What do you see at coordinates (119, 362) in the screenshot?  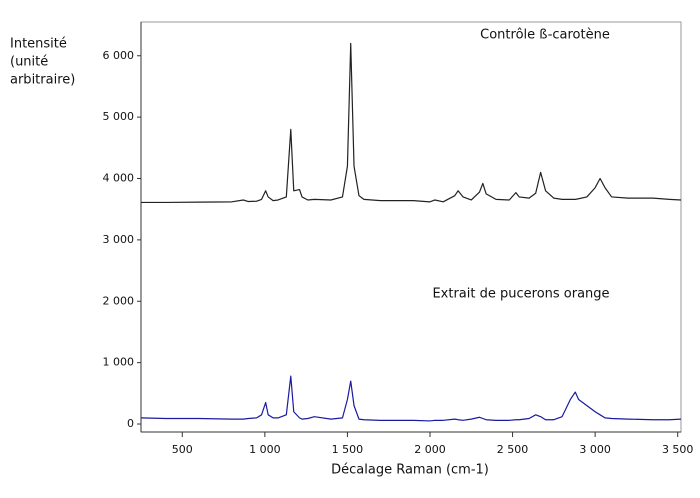 I see `y-tick-label: 1 000` at bounding box center [119, 362].